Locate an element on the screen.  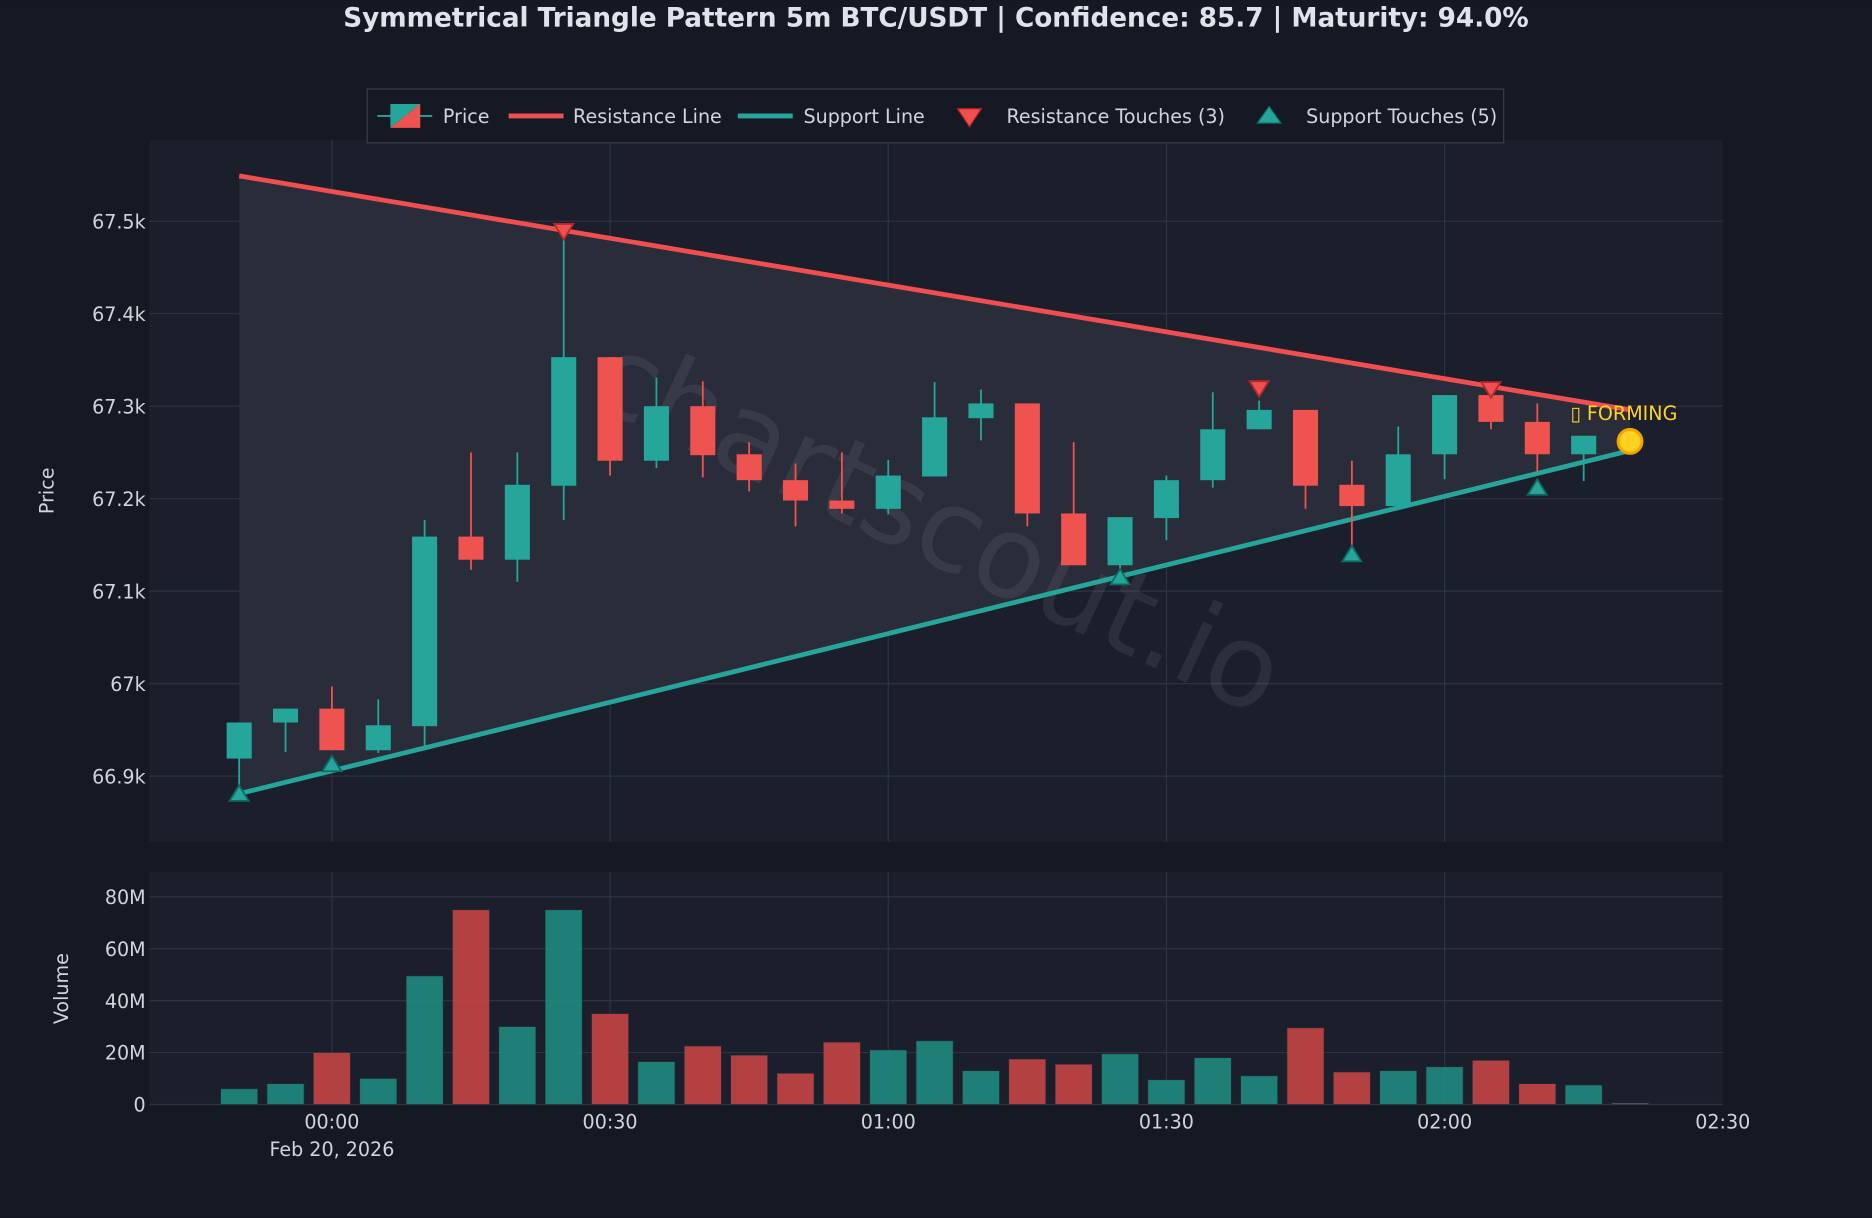
x-tick-label: 02:30 is located at coordinates (1722, 1121).